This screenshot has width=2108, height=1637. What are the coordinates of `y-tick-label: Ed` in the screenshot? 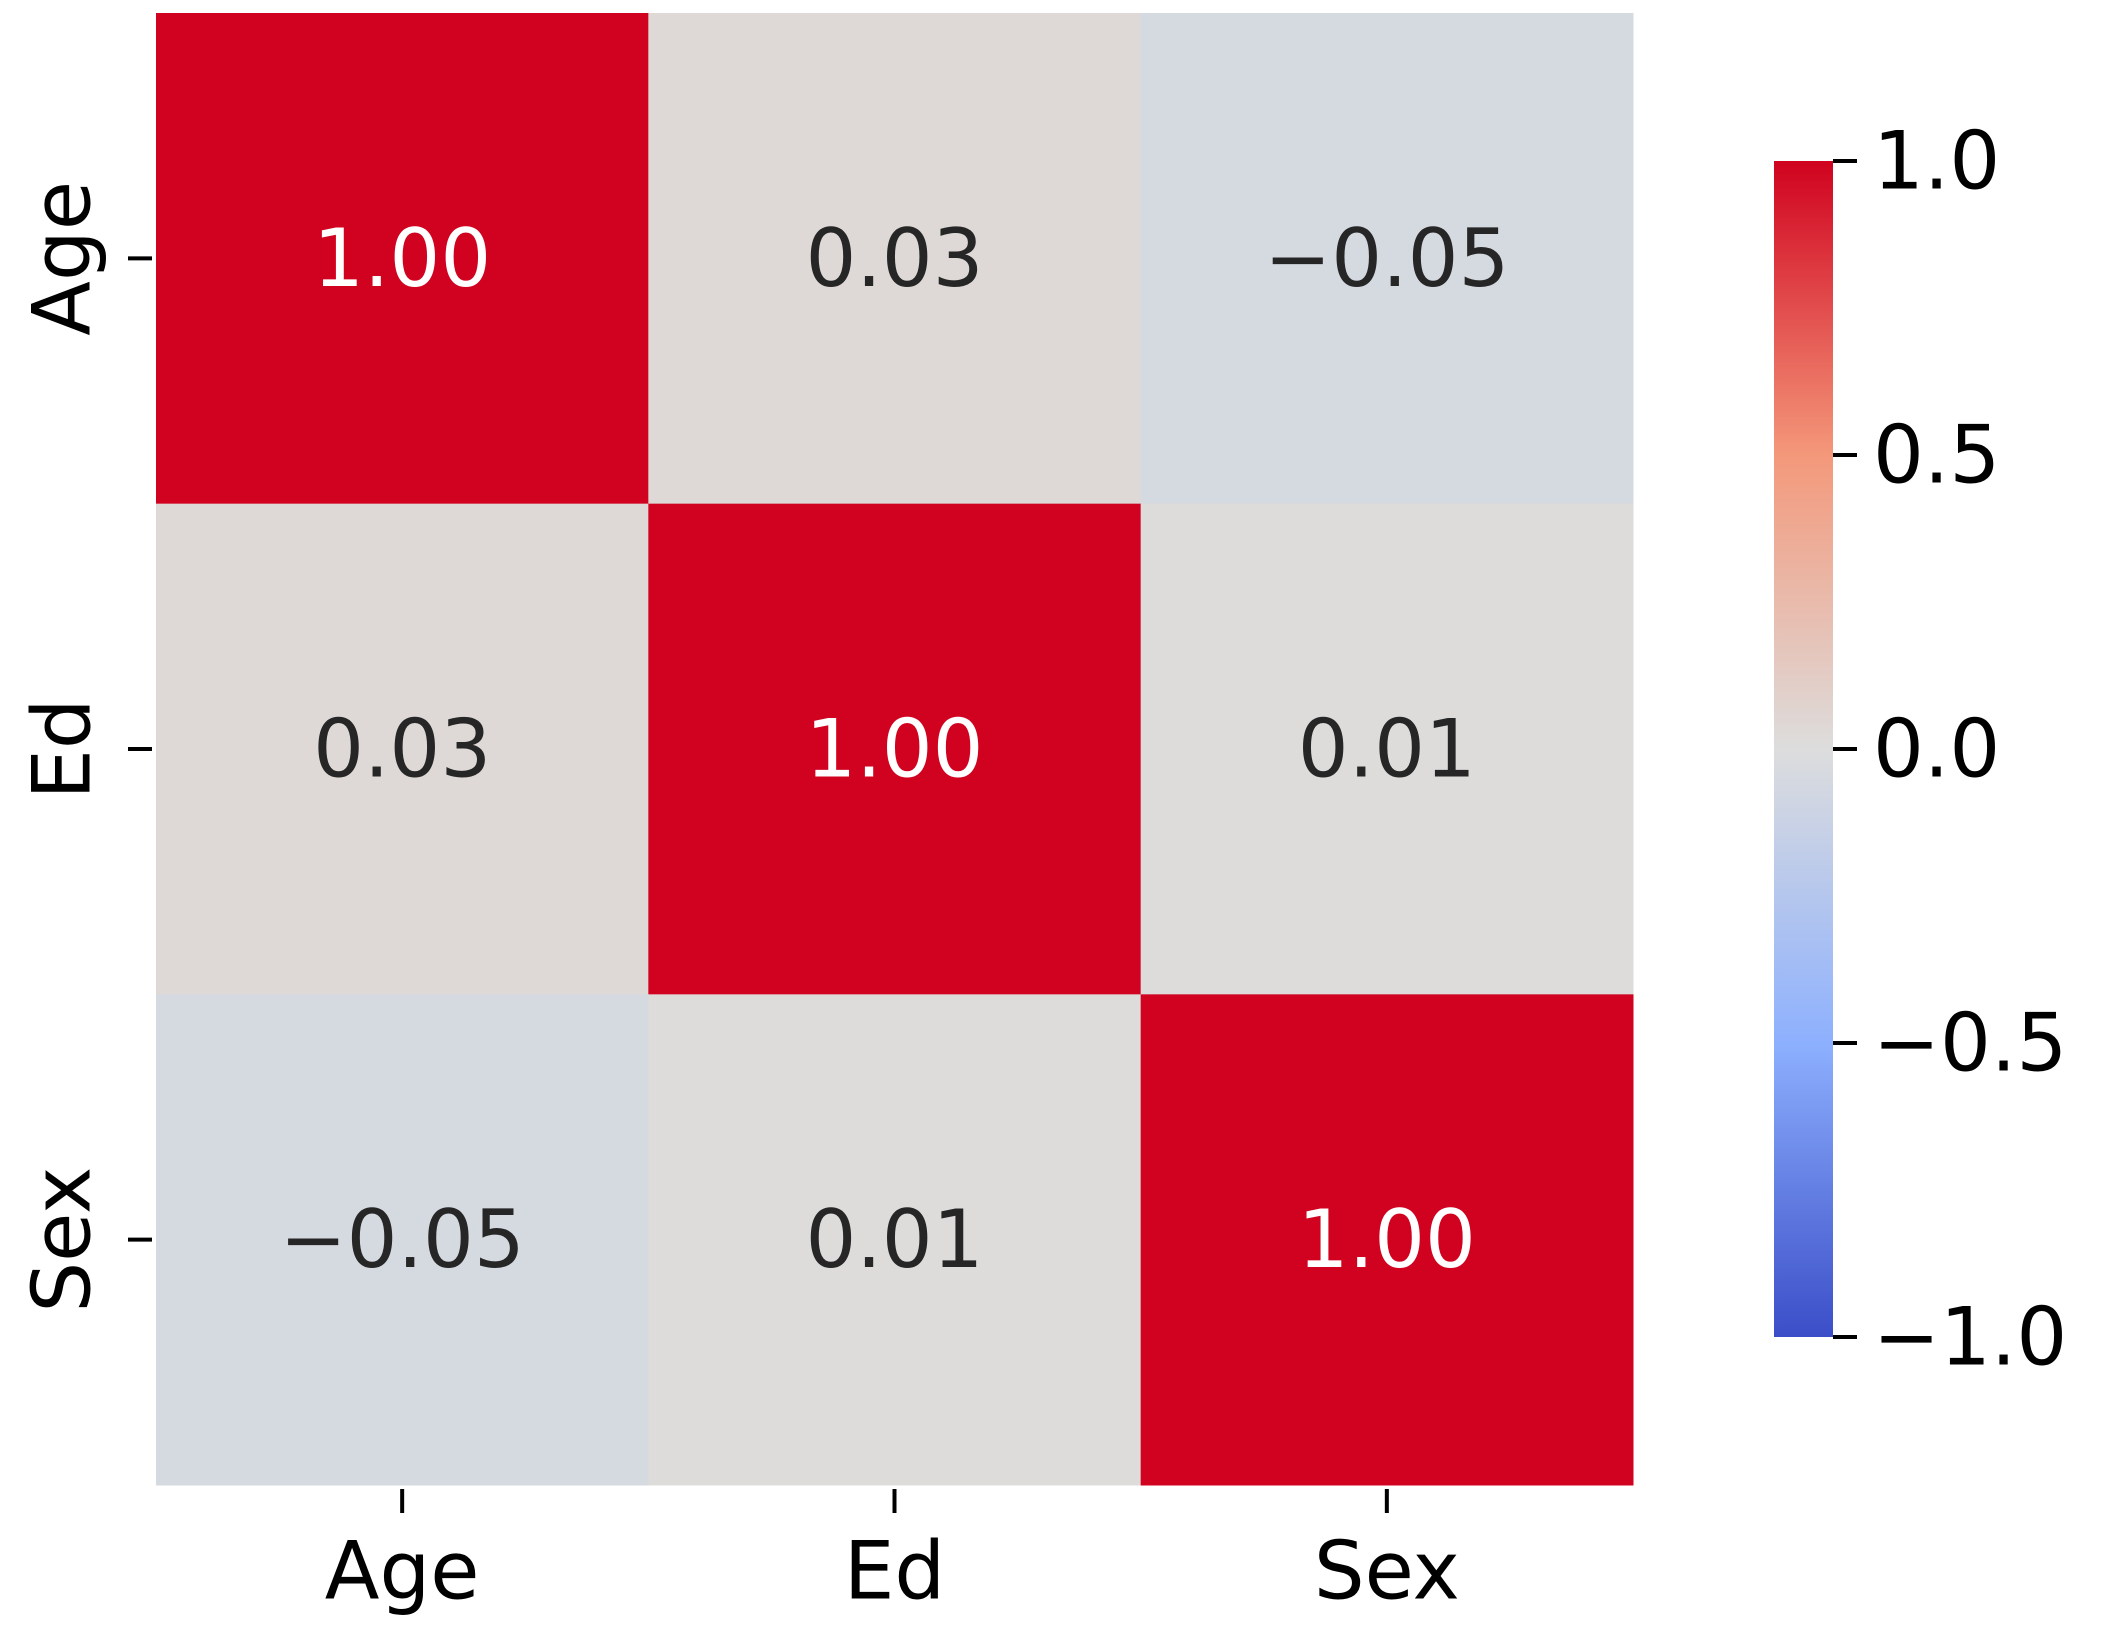 It's located at (62, 748).